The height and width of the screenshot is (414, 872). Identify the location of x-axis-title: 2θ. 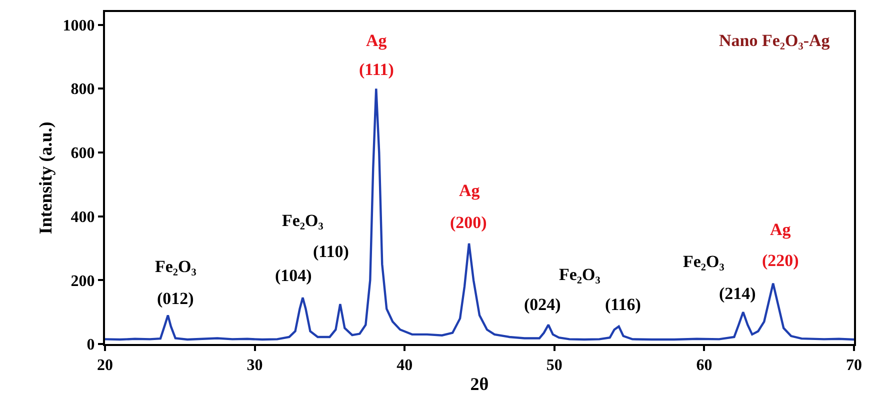
(479, 384).